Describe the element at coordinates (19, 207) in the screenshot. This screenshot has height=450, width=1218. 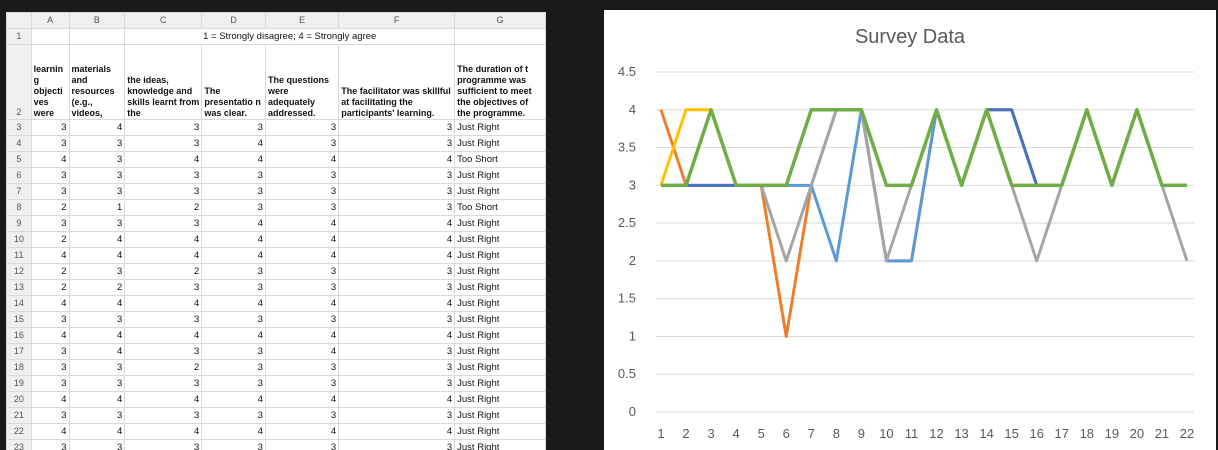
I see `row-header: 8` at that location.